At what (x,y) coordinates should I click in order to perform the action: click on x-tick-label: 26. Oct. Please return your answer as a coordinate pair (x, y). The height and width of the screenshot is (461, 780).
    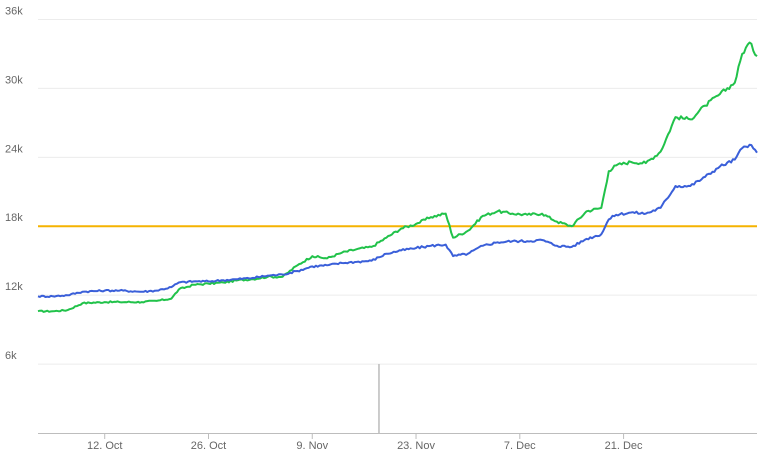
    Looking at the image, I should click on (208, 446).